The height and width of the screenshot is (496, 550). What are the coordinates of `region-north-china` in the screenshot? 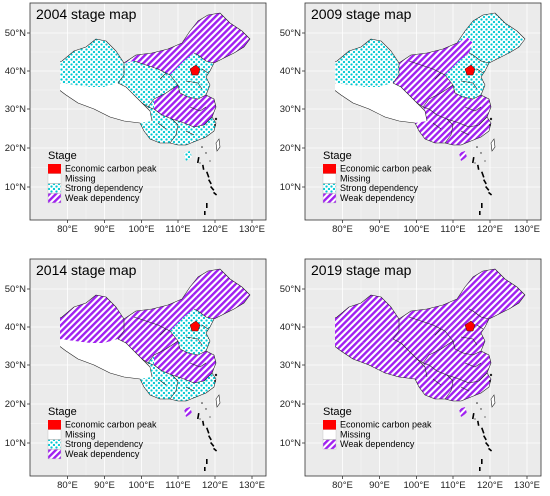 It's located at (467, 76).